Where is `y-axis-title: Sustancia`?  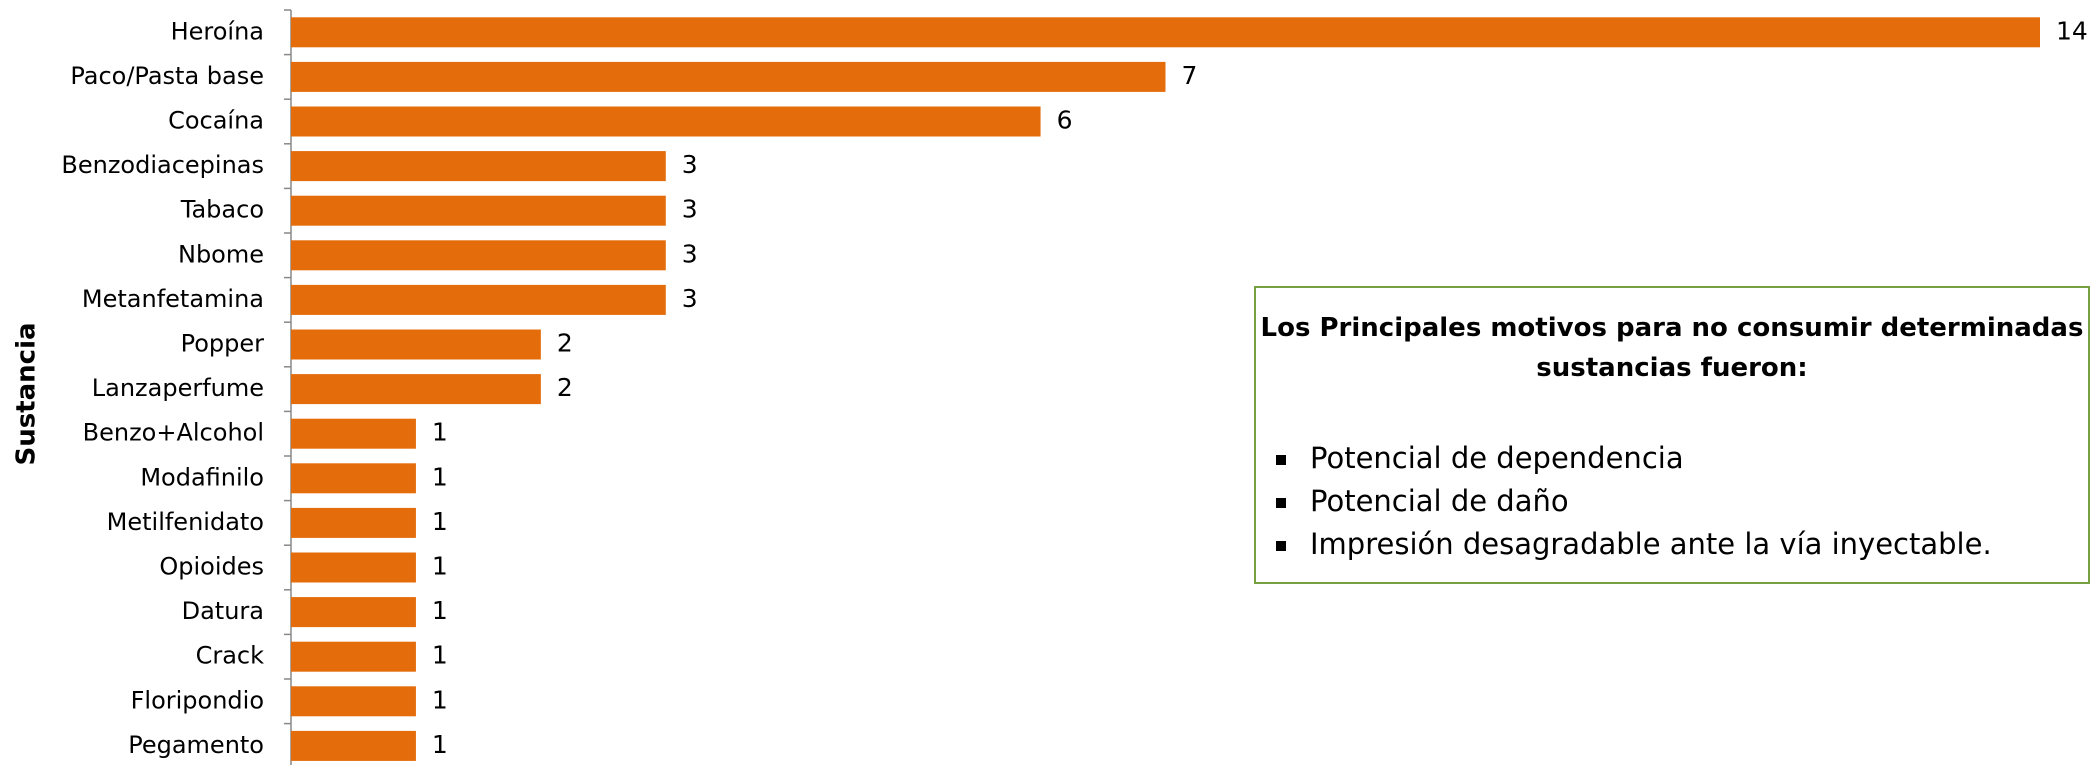 y-axis-title: Sustancia is located at coordinates (27, 393).